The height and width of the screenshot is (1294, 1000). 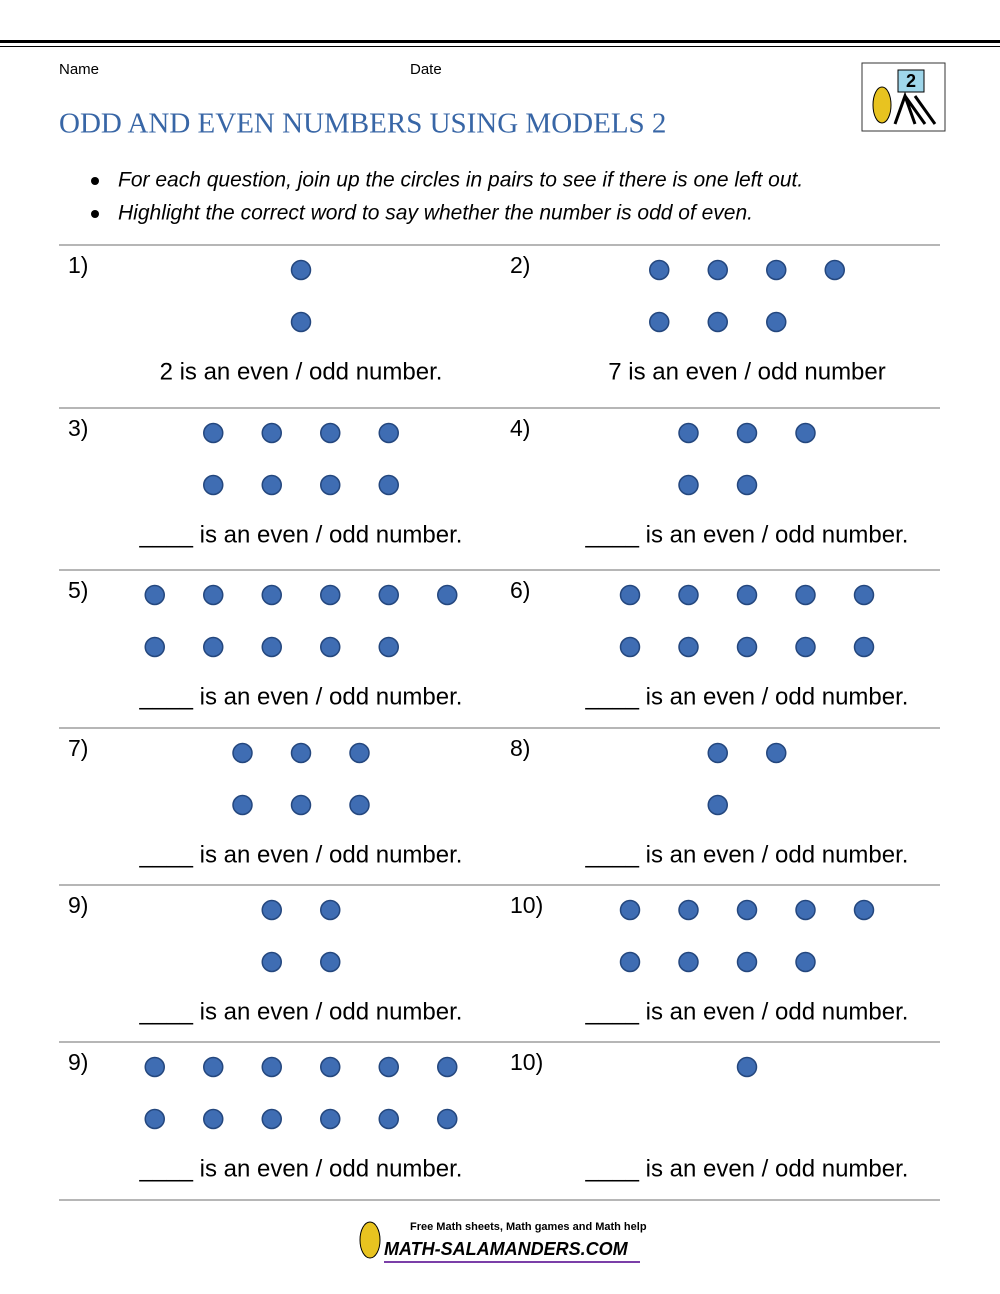 I want to click on question-number: 1), so click(x=78, y=265).